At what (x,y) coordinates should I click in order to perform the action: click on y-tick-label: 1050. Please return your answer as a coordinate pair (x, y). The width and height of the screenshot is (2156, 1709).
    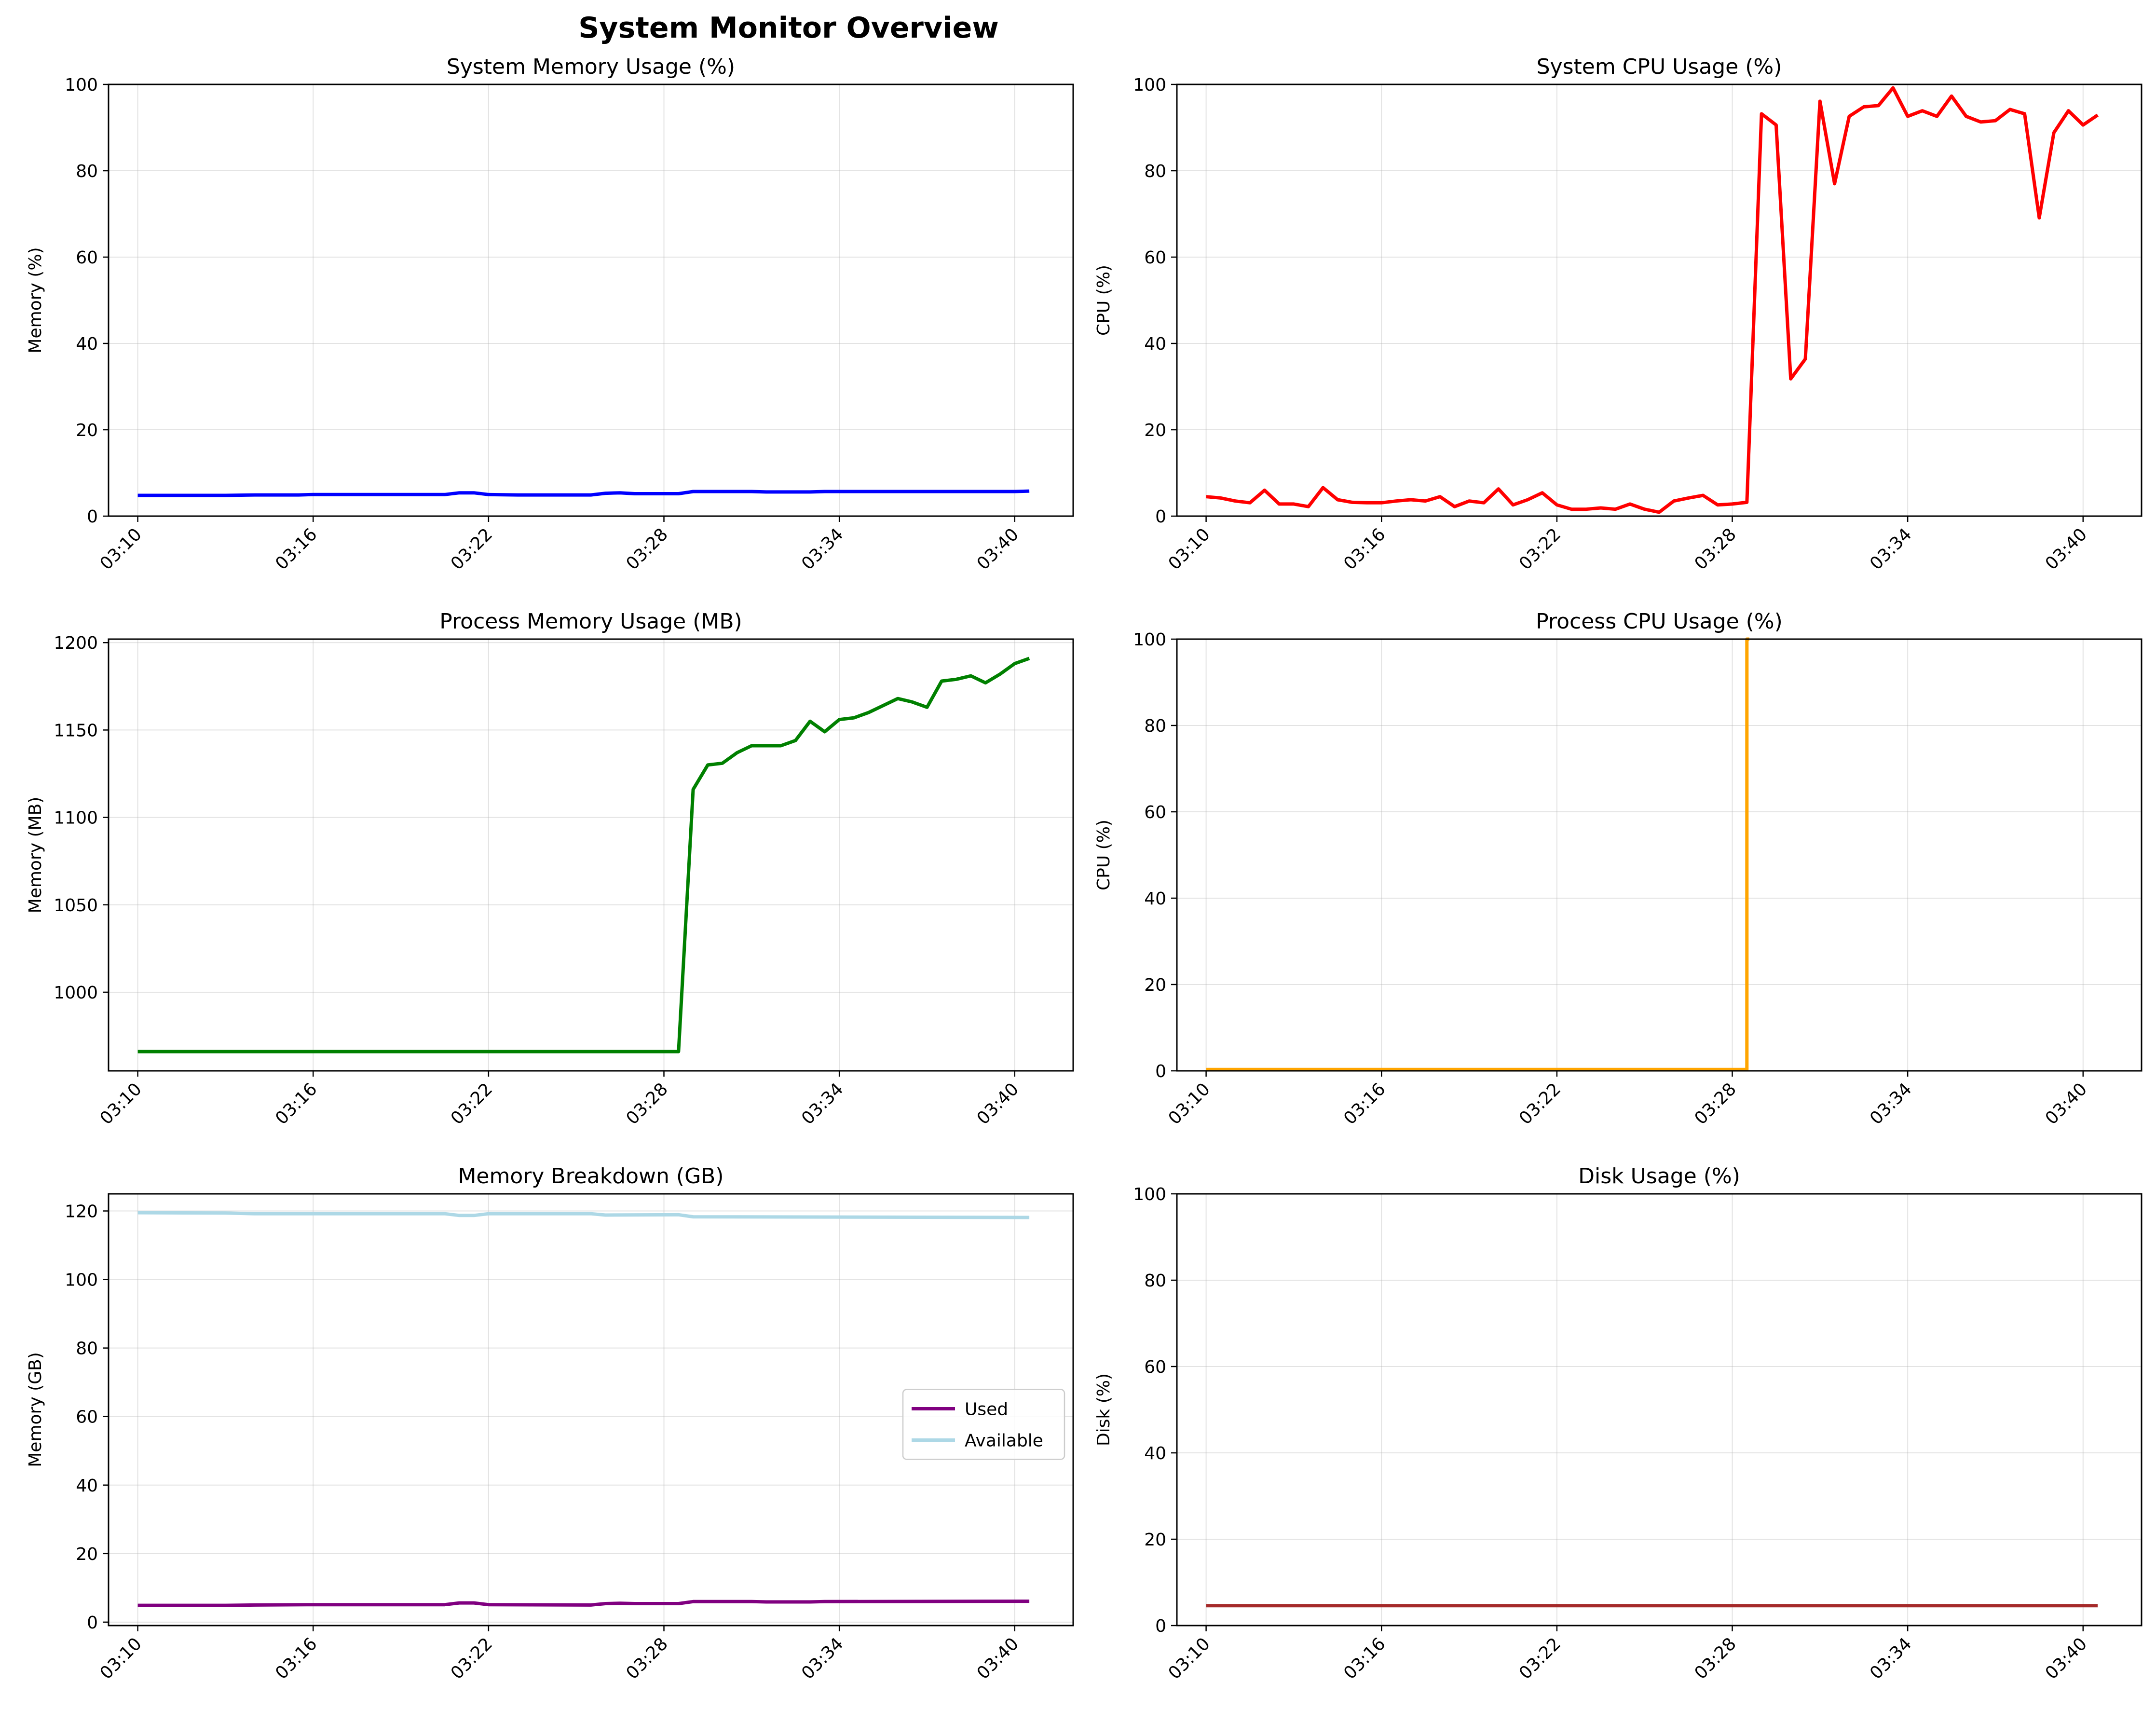
    Looking at the image, I should click on (76, 906).